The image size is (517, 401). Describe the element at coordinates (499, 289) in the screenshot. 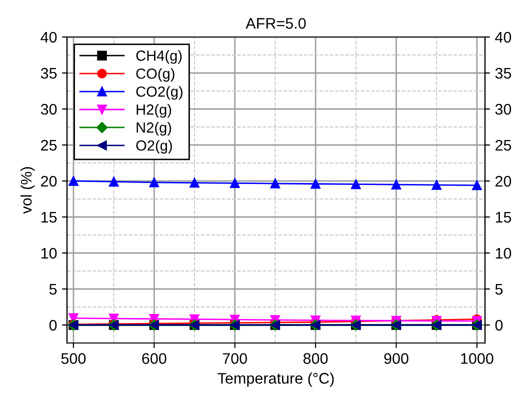

I see `y2-tick-label: 5` at that location.